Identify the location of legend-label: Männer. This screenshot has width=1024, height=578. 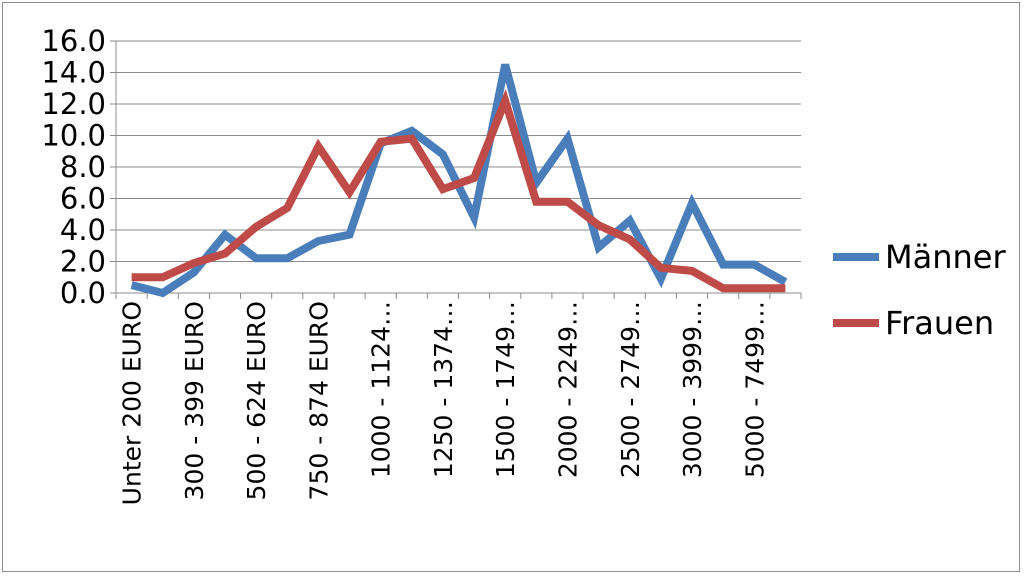
(945, 257).